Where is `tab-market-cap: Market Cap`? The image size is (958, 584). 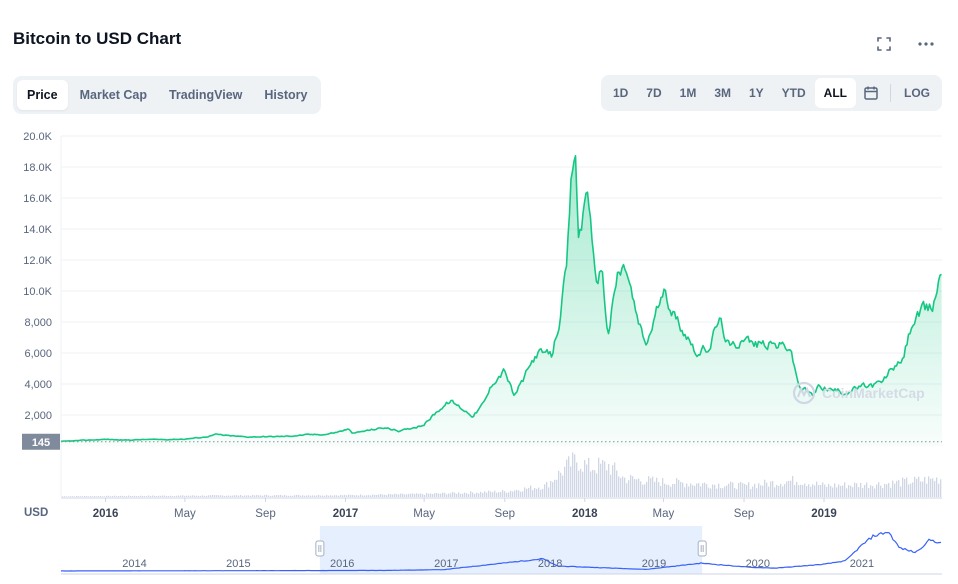
tab-market-cap: Market Cap is located at coordinates (113, 95).